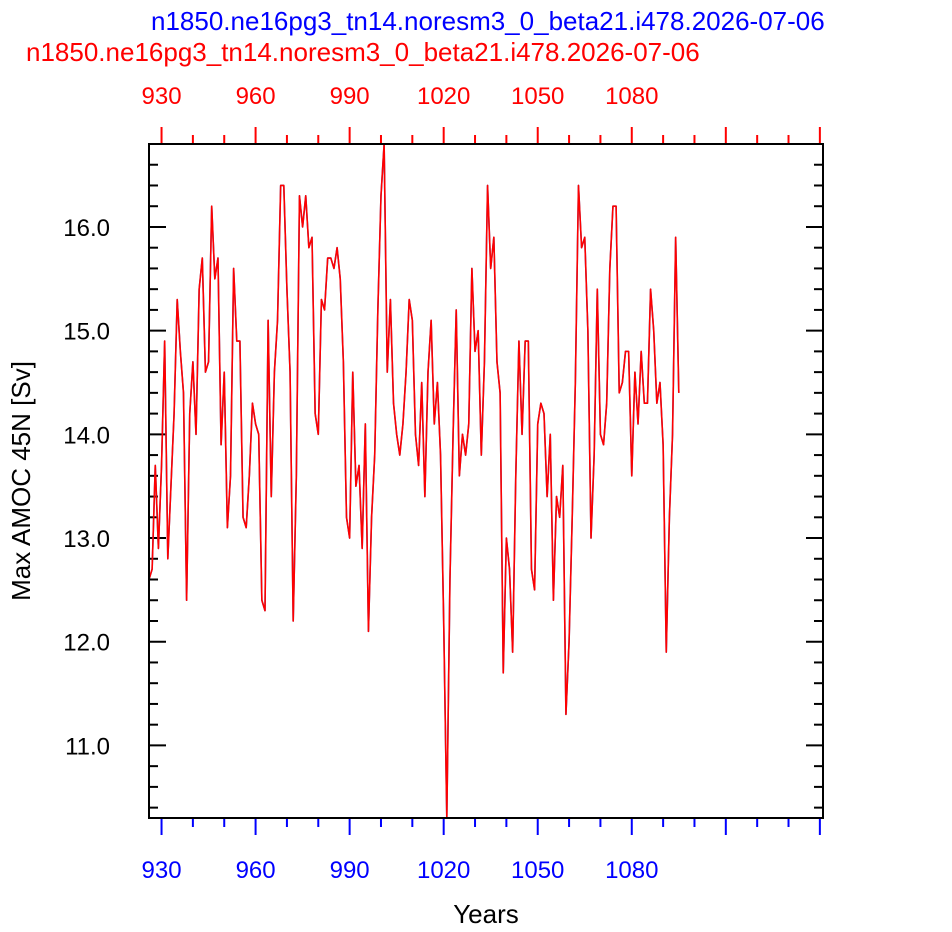 Image resolution: width=952 pixels, height=932 pixels. Describe the element at coordinates (162, 870) in the screenshot. I see `x-bottom-tick-label: 930` at that location.